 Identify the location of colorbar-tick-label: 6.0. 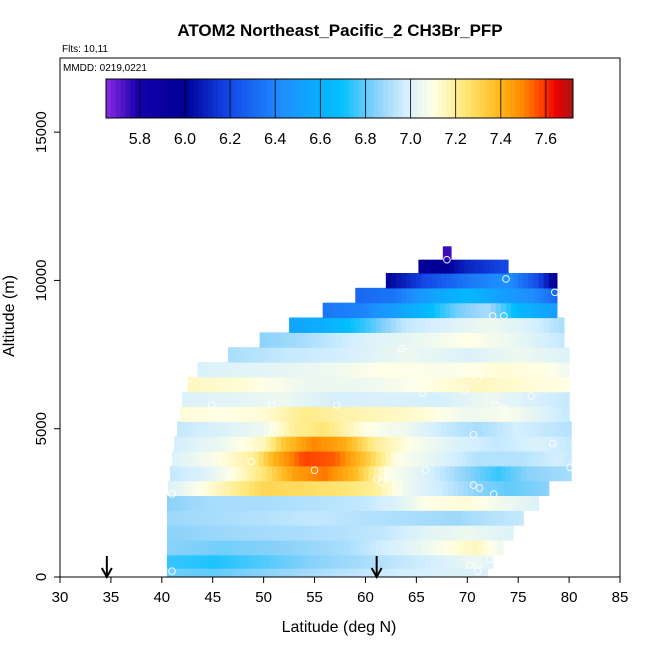
(185, 139).